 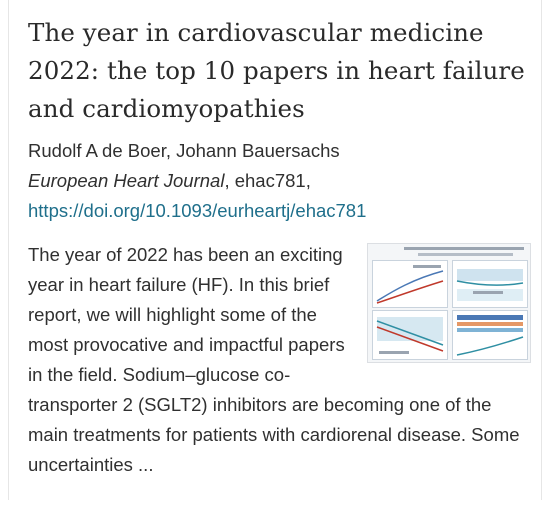 What do you see at coordinates (465, 254) in the screenshot?
I see `thumbnail-subtitle-line` at bounding box center [465, 254].